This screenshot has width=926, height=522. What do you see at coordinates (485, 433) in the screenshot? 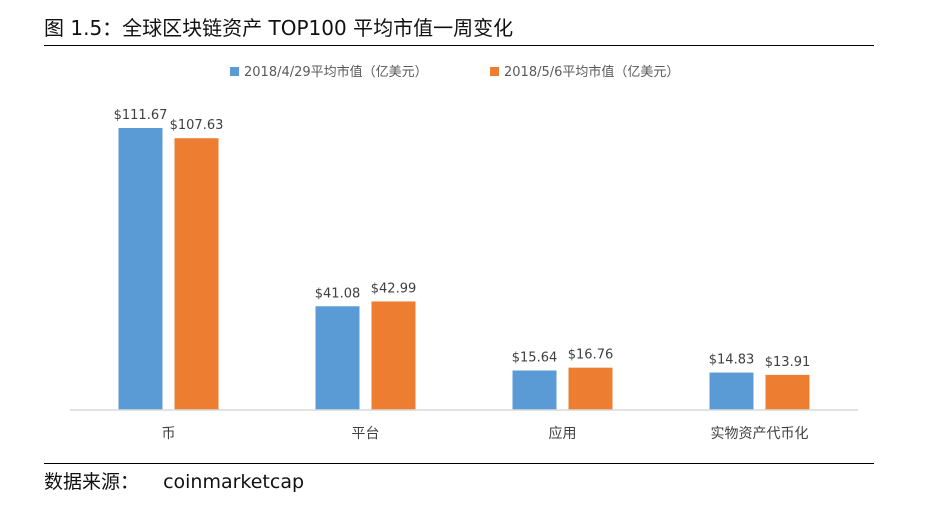
I see `category-labels: 币 平台 应用 实物资产代币化` at bounding box center [485, 433].